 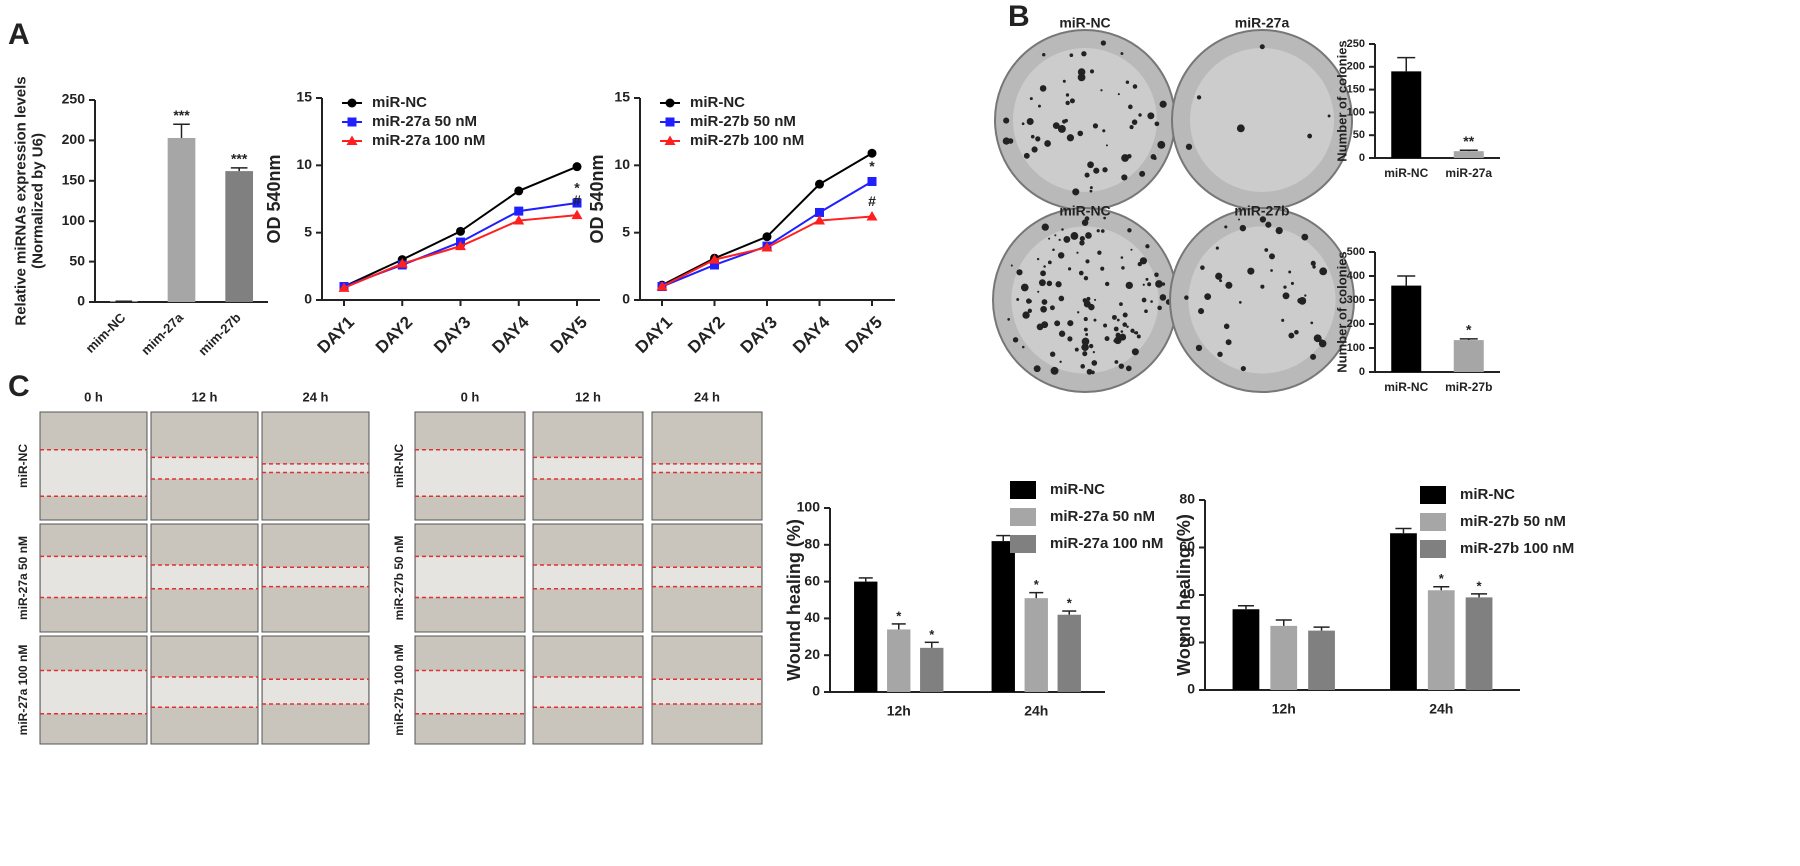 I want to click on x-tick-label: mim-27b, so click(x=219, y=334).